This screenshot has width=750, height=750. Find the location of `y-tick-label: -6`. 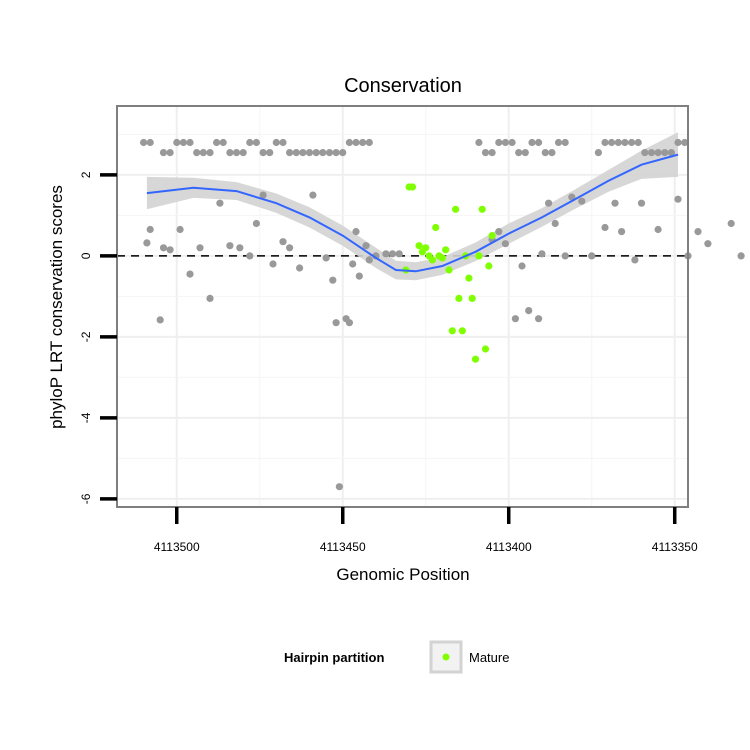

y-tick-label: -6 is located at coordinates (86, 498).